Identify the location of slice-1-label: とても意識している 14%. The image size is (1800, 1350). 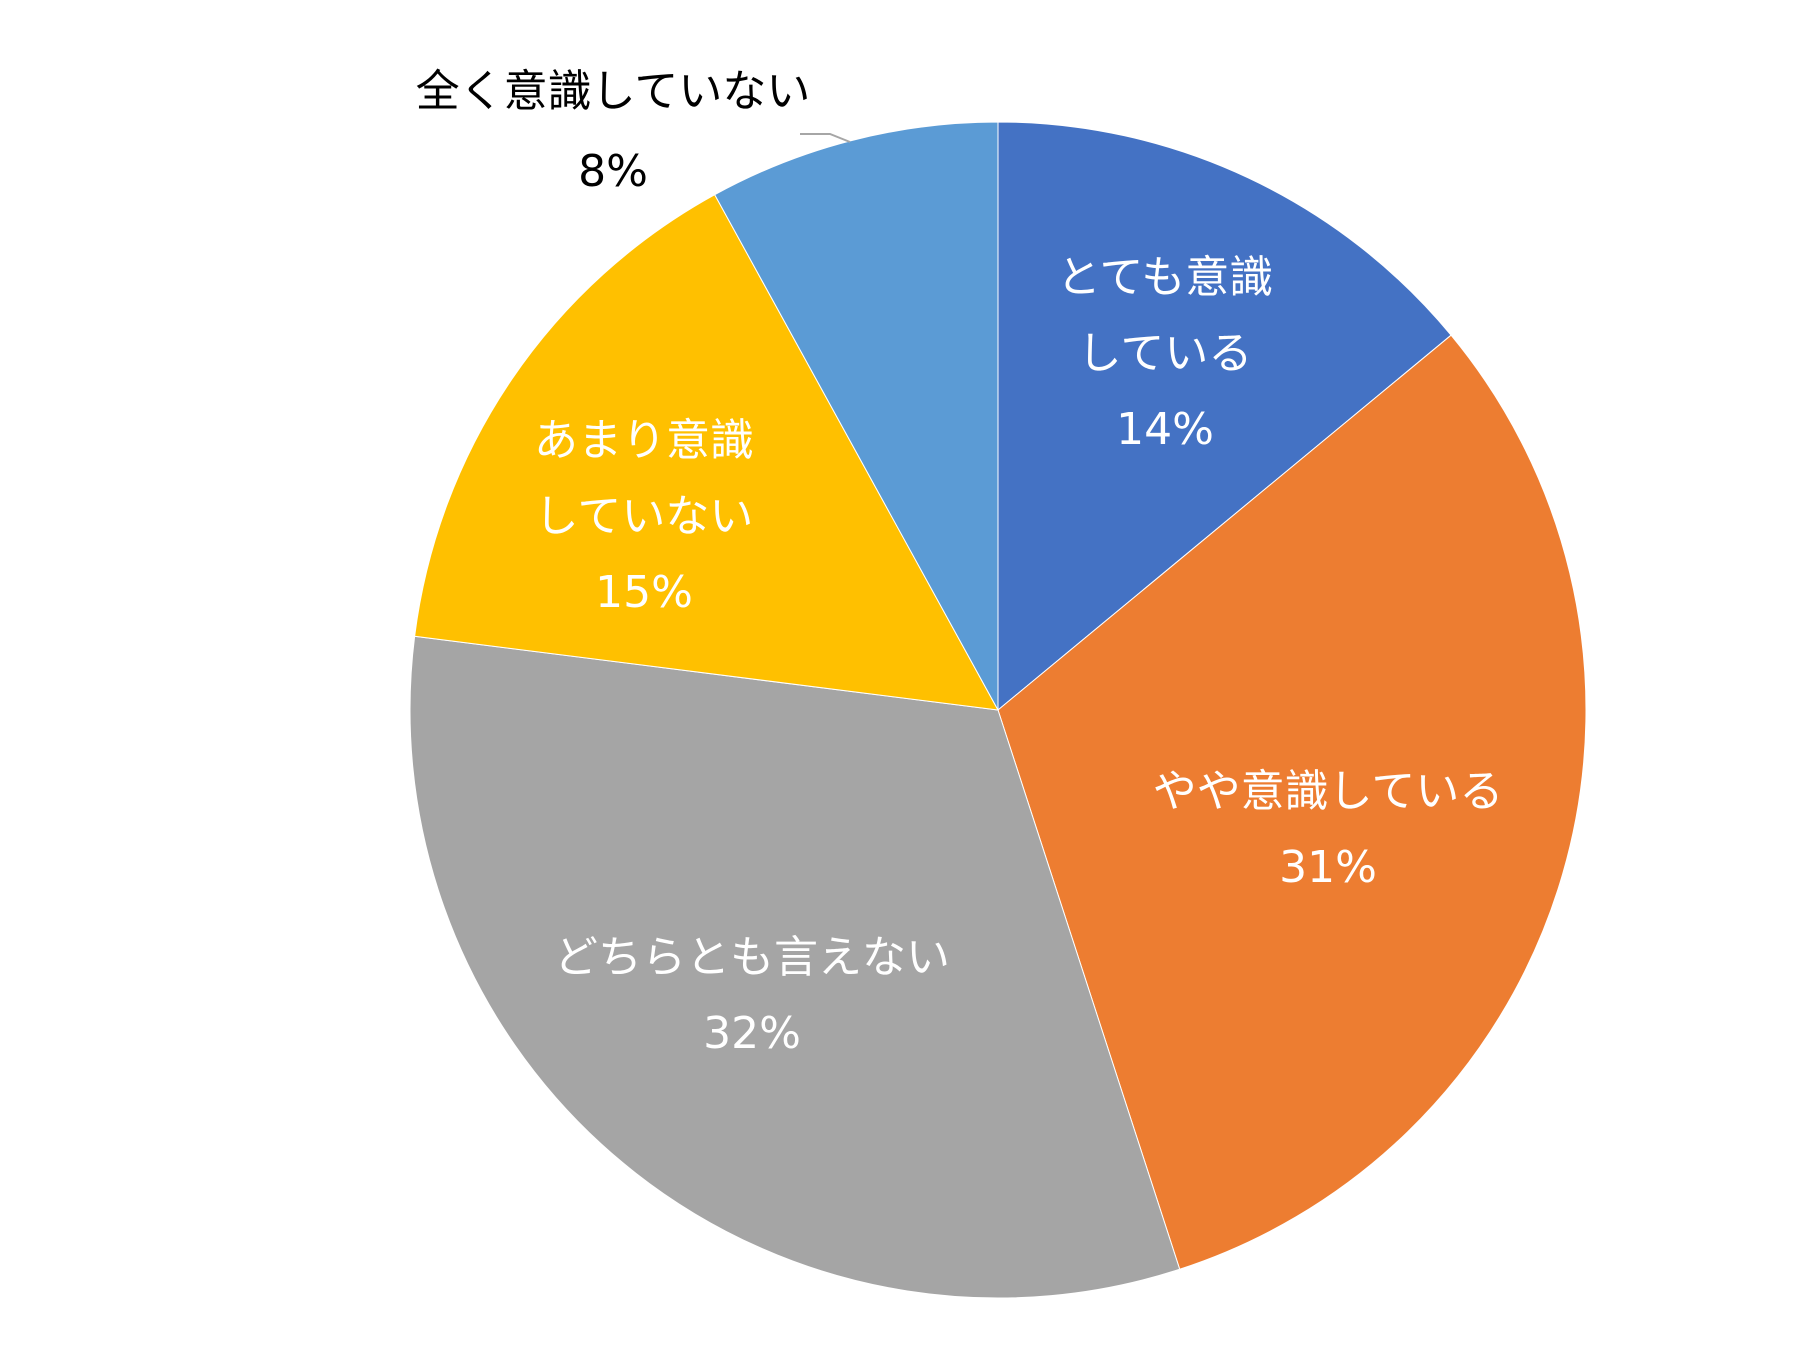
(1165, 353).